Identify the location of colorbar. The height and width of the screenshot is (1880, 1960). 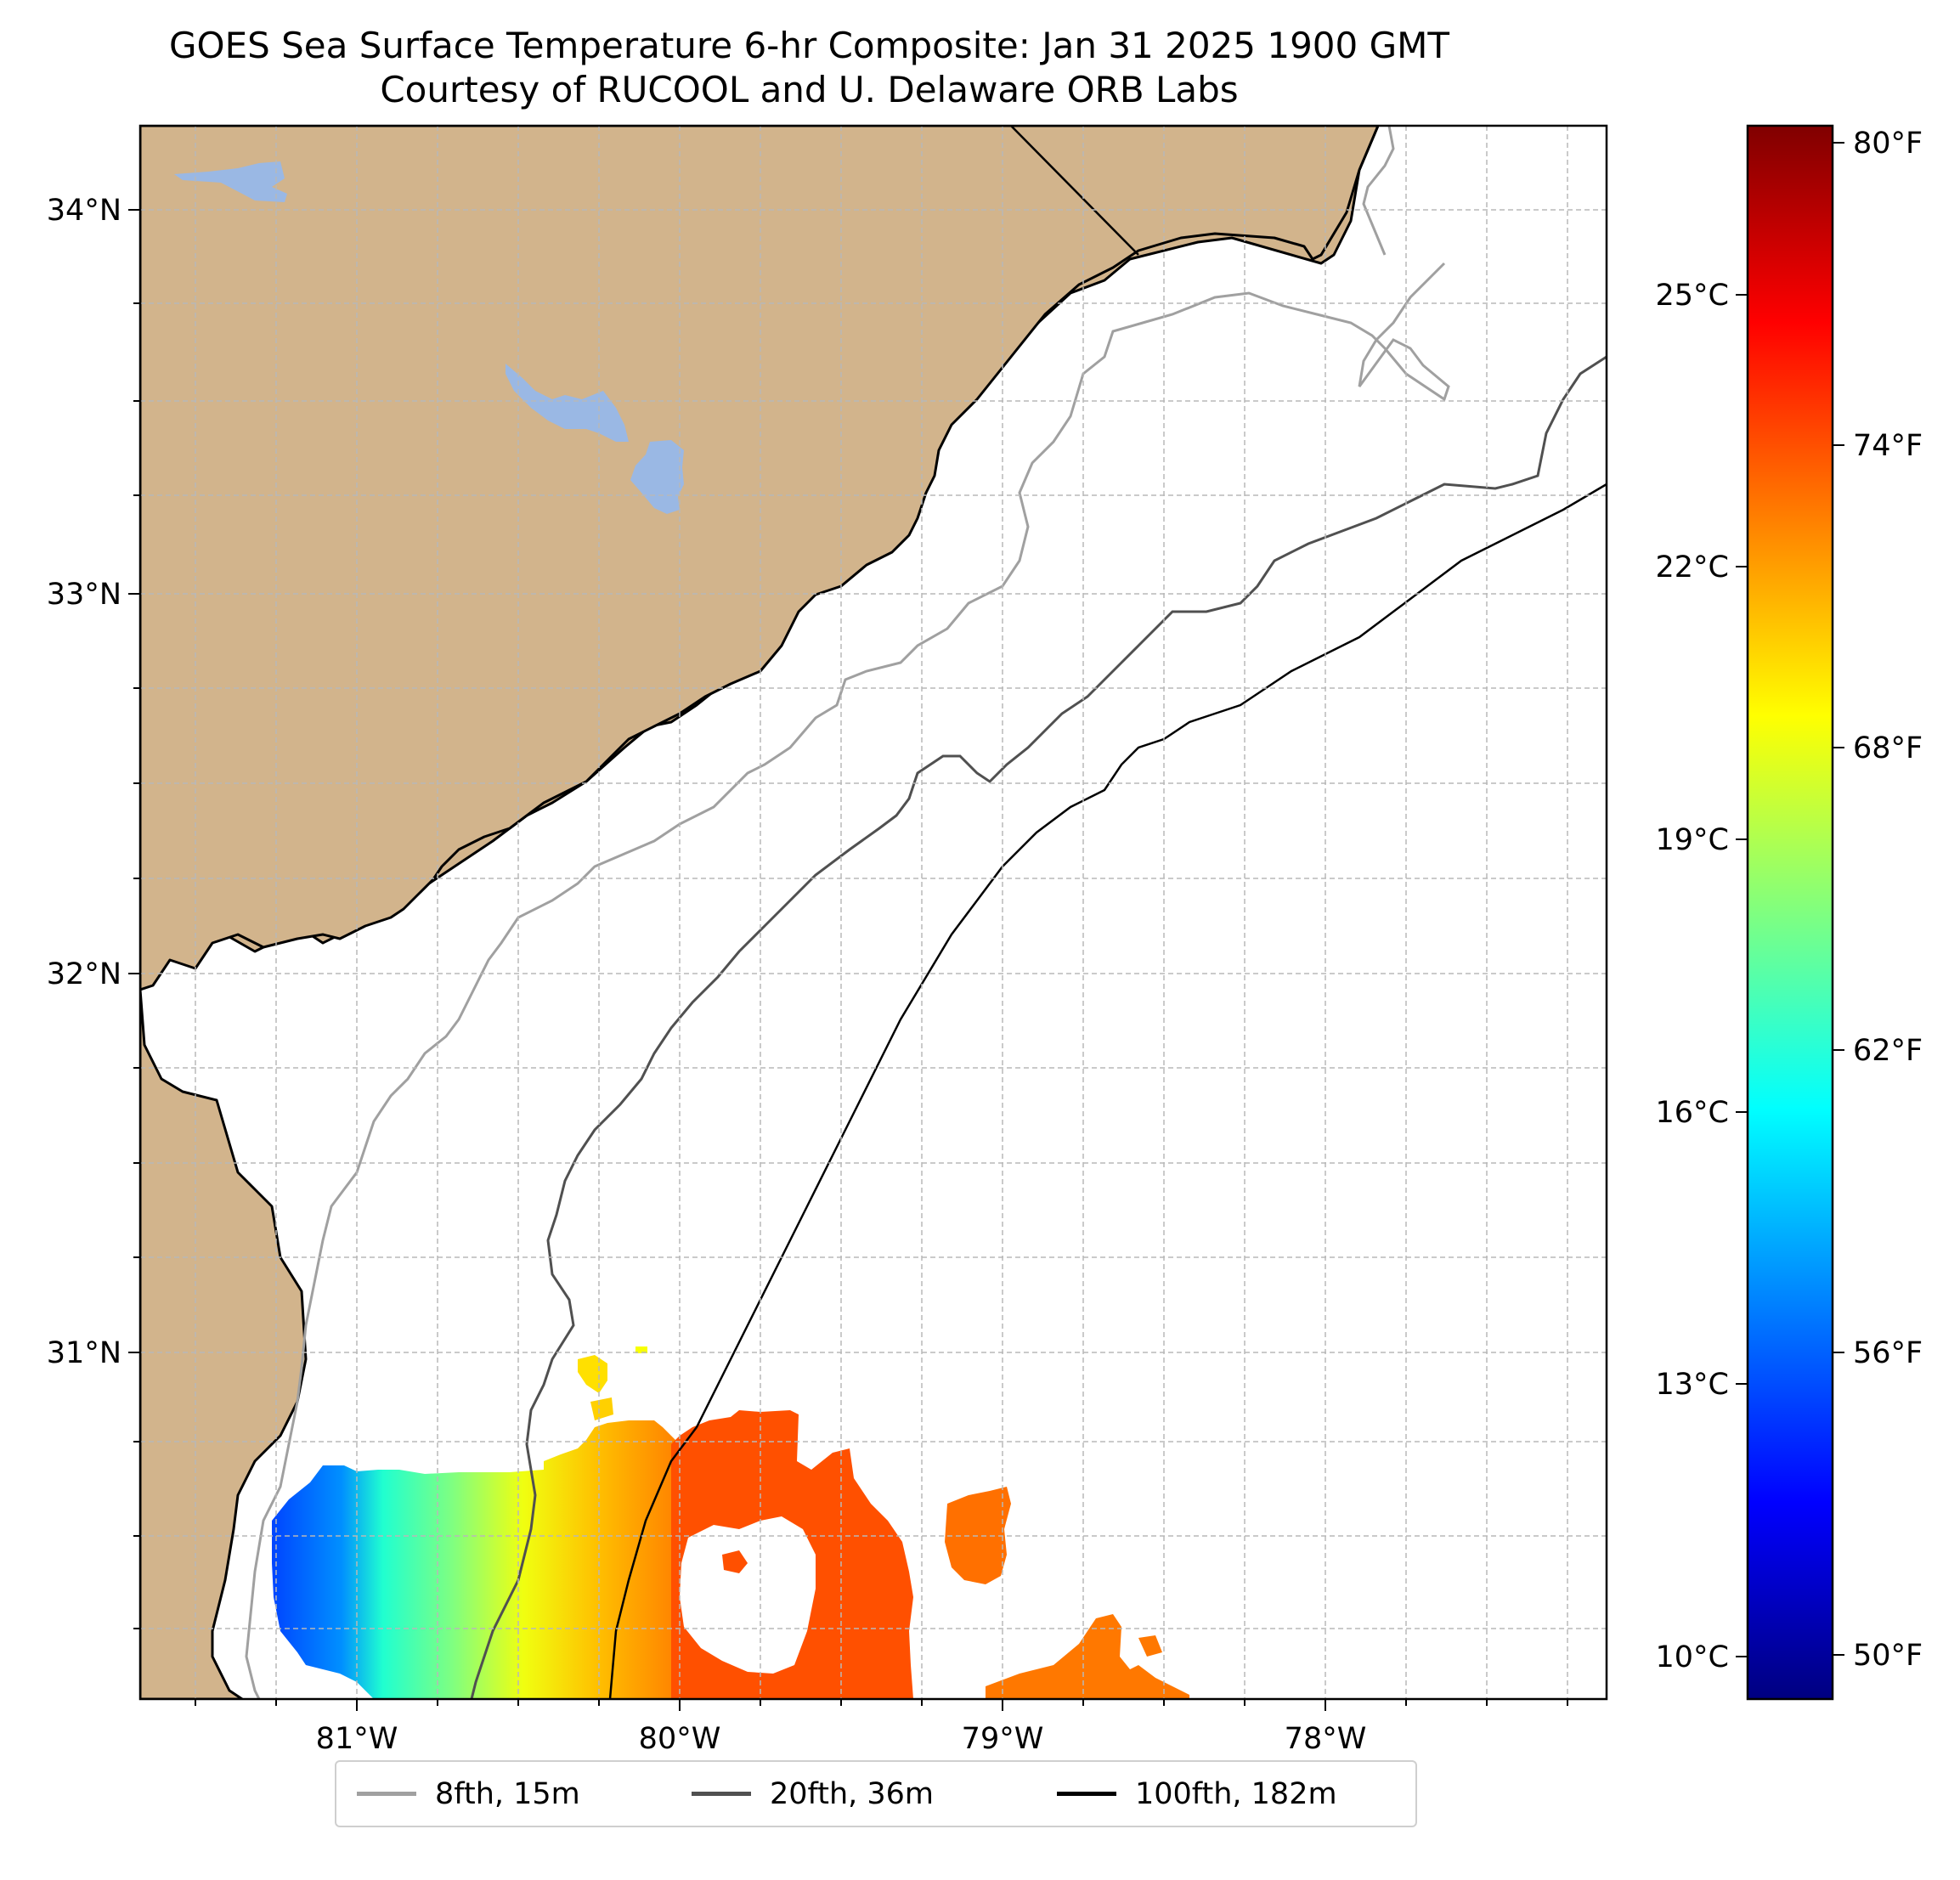
(1790, 913).